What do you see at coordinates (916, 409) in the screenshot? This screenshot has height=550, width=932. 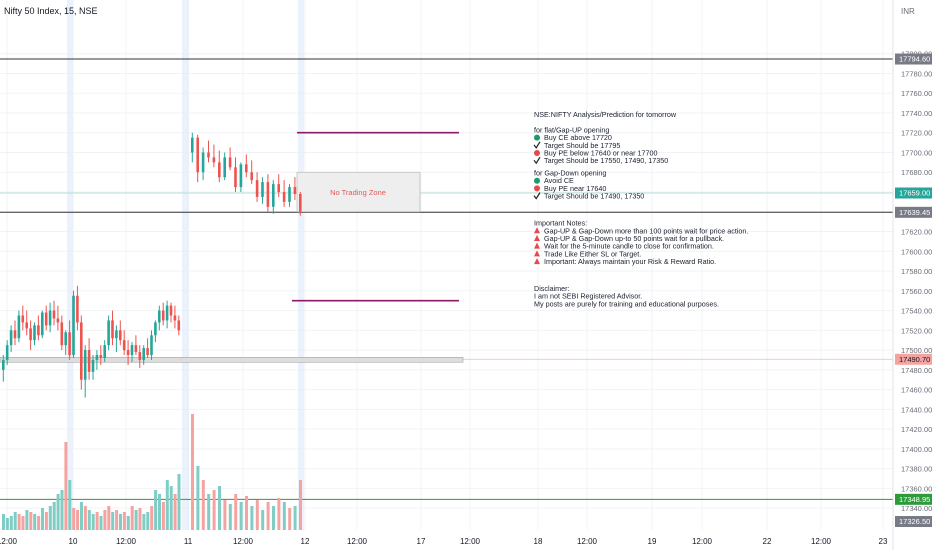 I see `price-tick-label: 17440.00` at bounding box center [916, 409].